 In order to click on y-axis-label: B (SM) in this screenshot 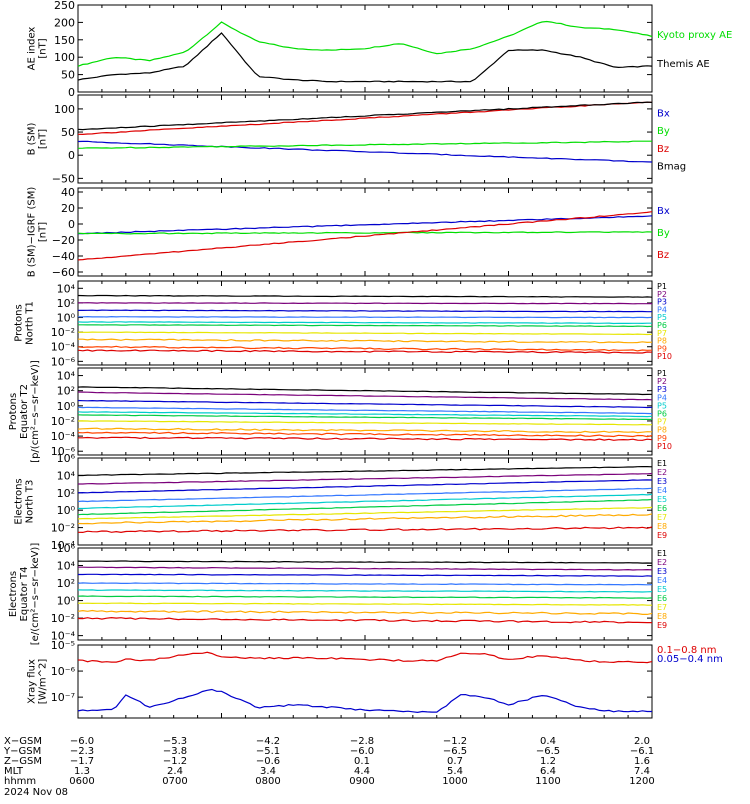, I will do `click(32, 138)`.